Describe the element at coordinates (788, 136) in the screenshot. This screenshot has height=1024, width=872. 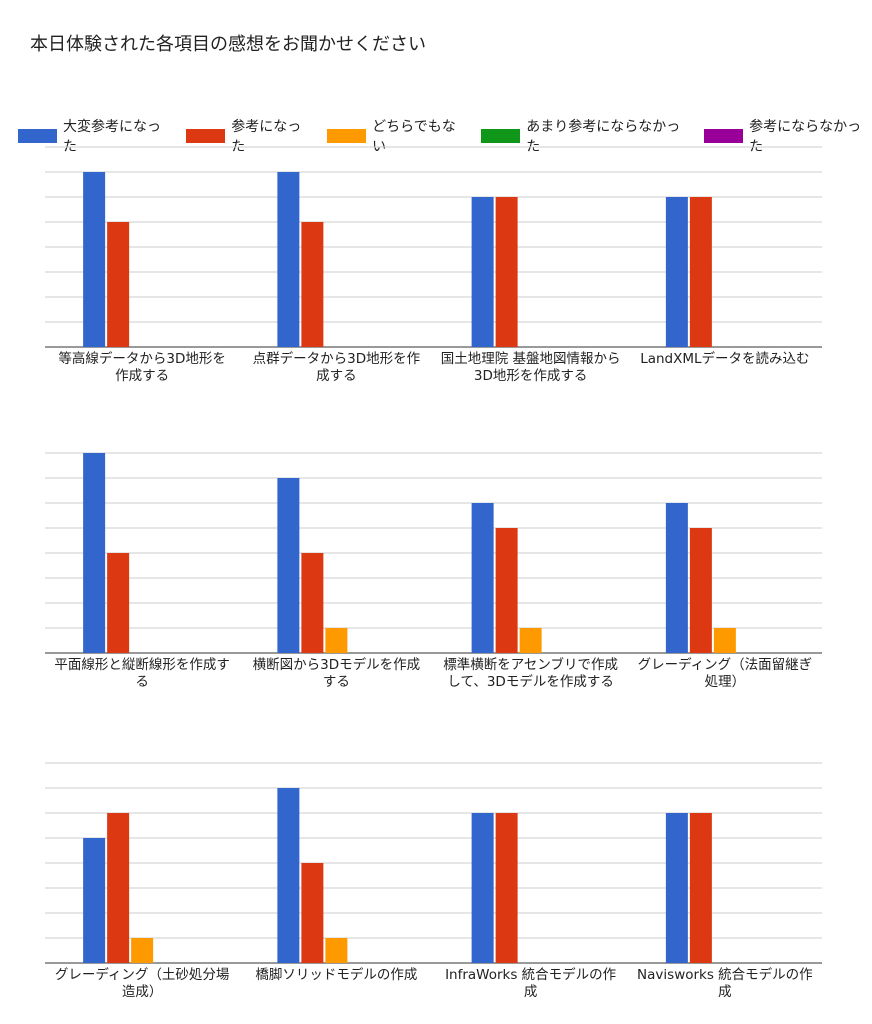
I see `legend-item: 参考にならなかった` at that location.